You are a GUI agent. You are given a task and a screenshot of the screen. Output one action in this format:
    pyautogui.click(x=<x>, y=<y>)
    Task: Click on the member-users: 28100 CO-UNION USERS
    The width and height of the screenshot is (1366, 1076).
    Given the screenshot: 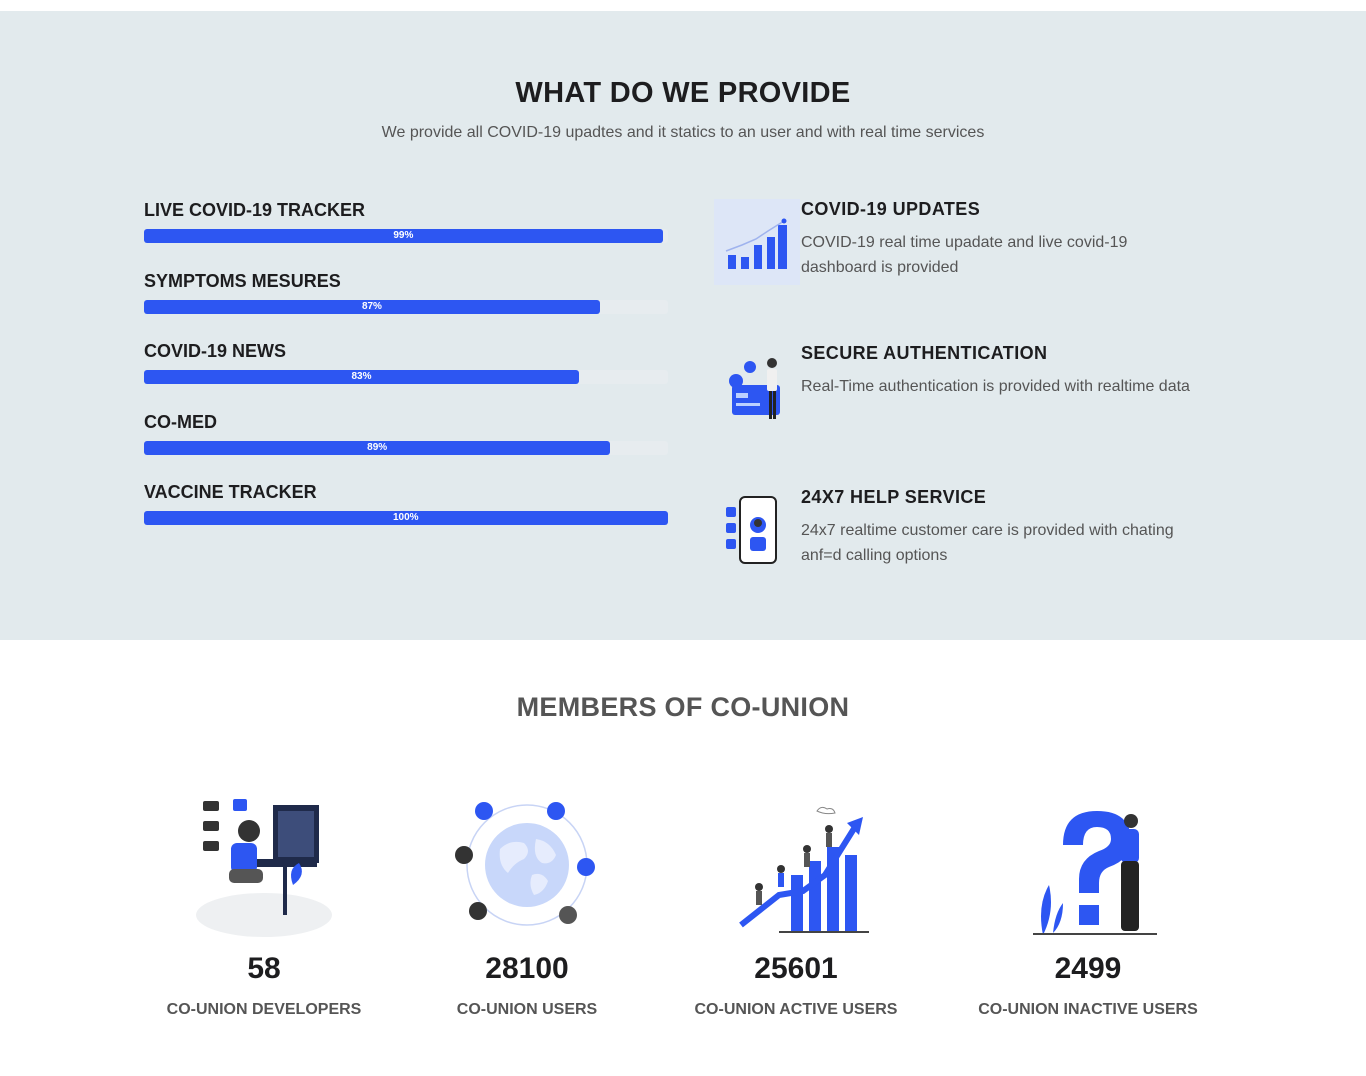 What is the action you would take?
    pyautogui.click(x=527, y=915)
    